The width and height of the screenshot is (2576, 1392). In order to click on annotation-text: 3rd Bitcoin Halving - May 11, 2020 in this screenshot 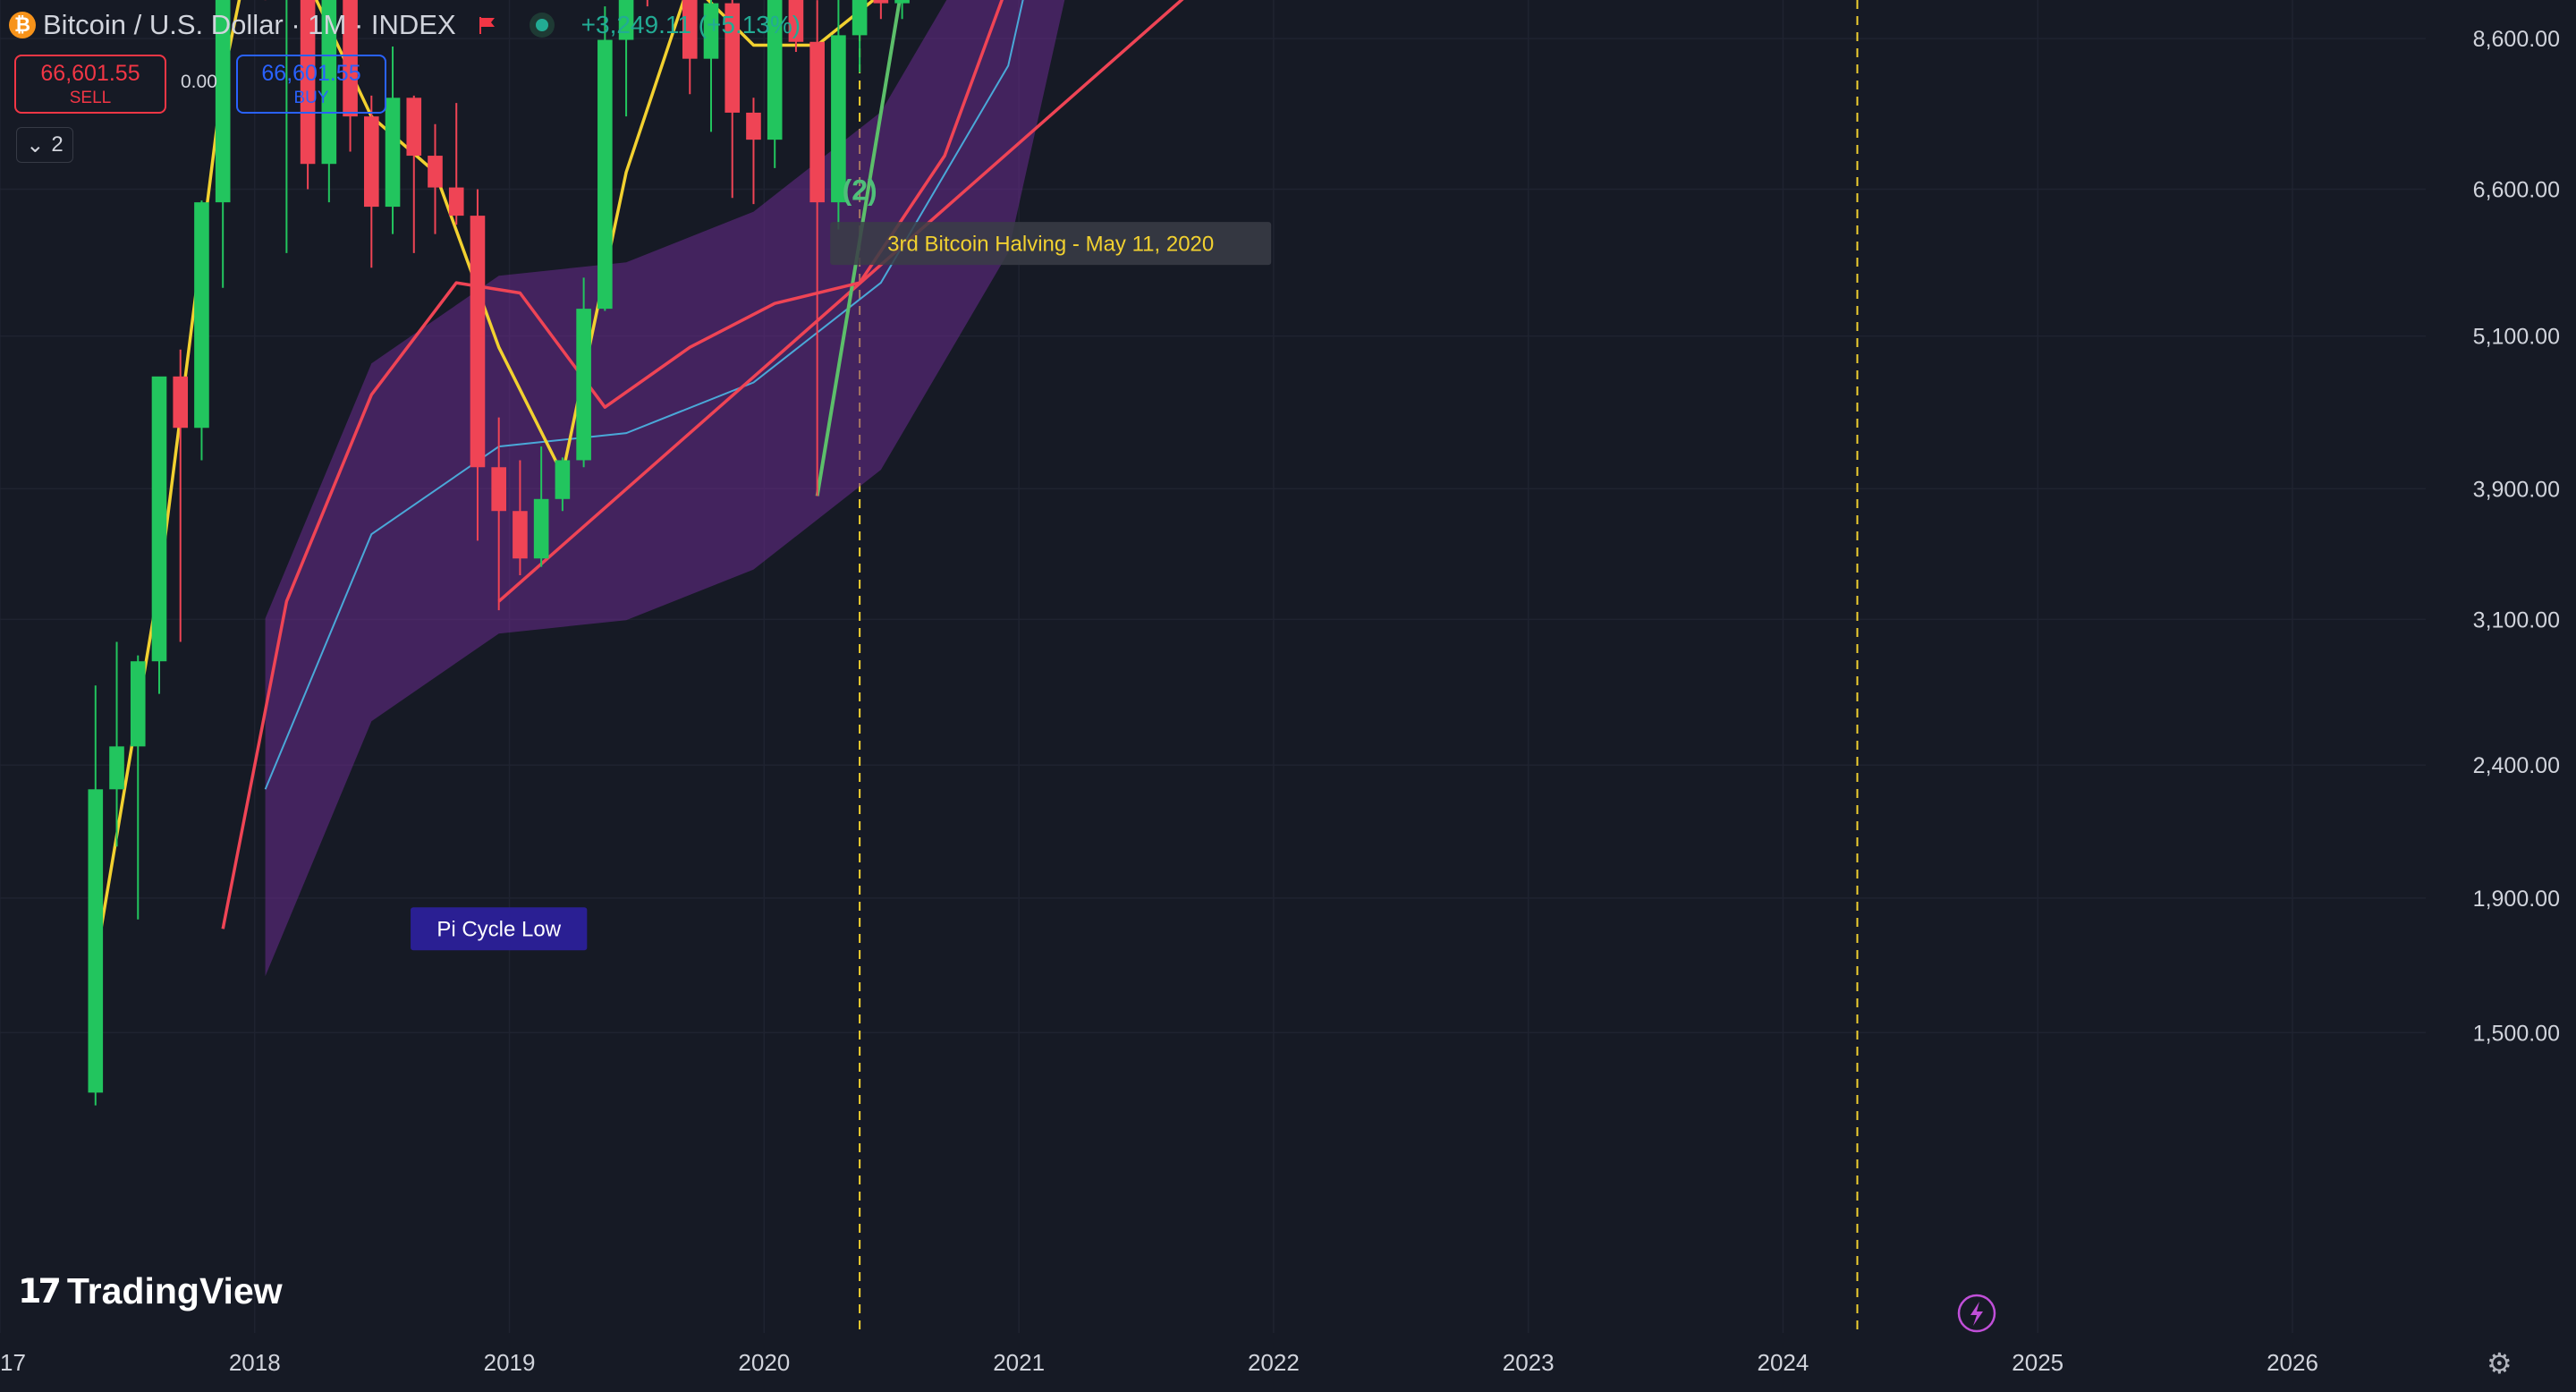, I will do `click(1050, 245)`.